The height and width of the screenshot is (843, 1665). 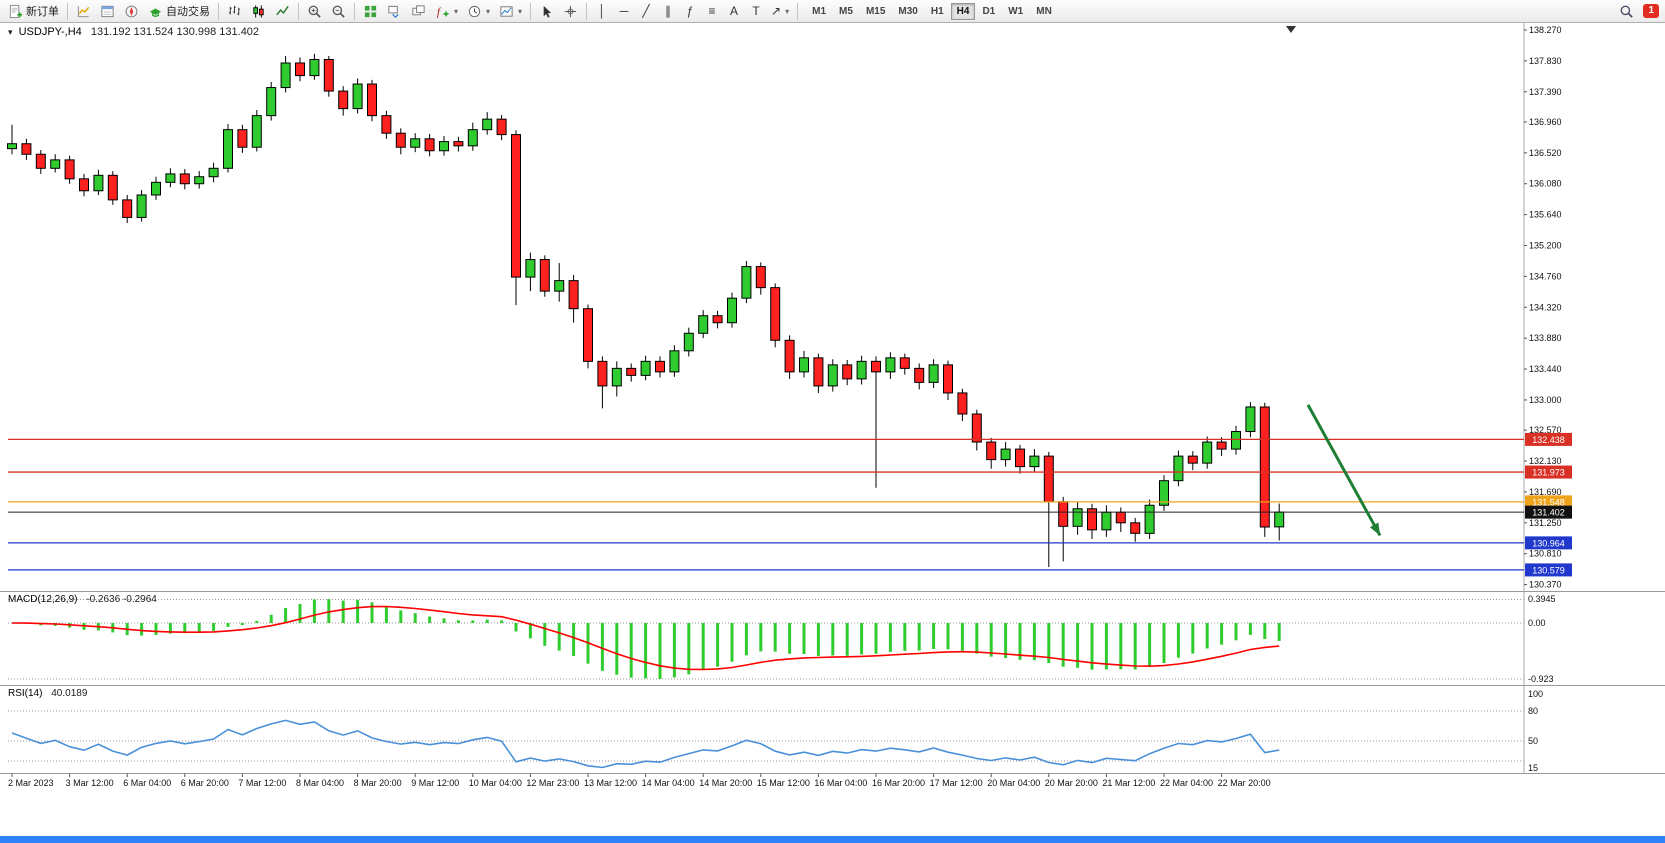 I want to click on market-watch-button, so click(x=83, y=11).